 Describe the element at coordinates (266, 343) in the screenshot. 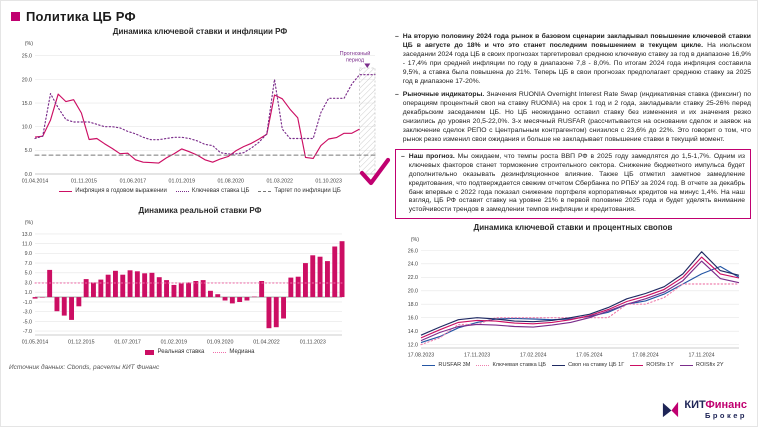

I see `svg-text: 01.04.2022` at that location.